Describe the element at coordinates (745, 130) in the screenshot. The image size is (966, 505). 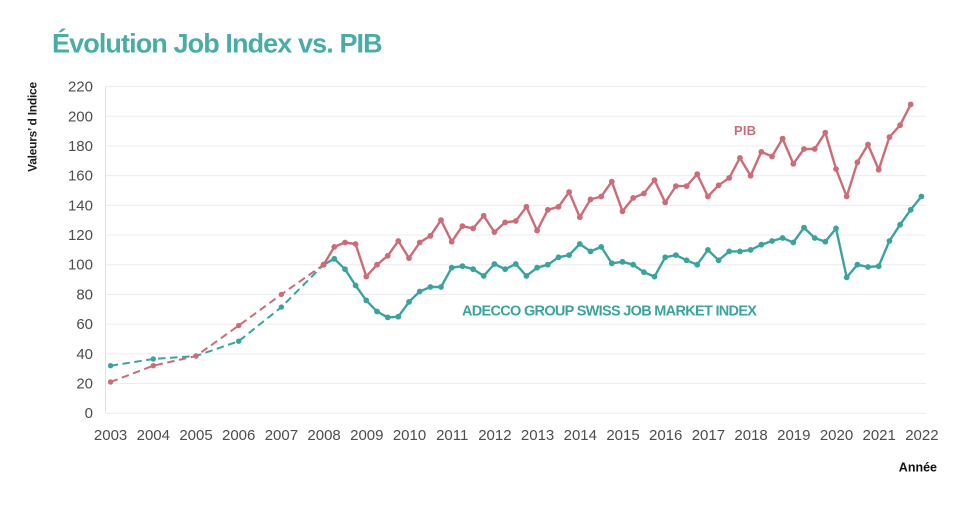
I see `svg-text: PIB` at that location.